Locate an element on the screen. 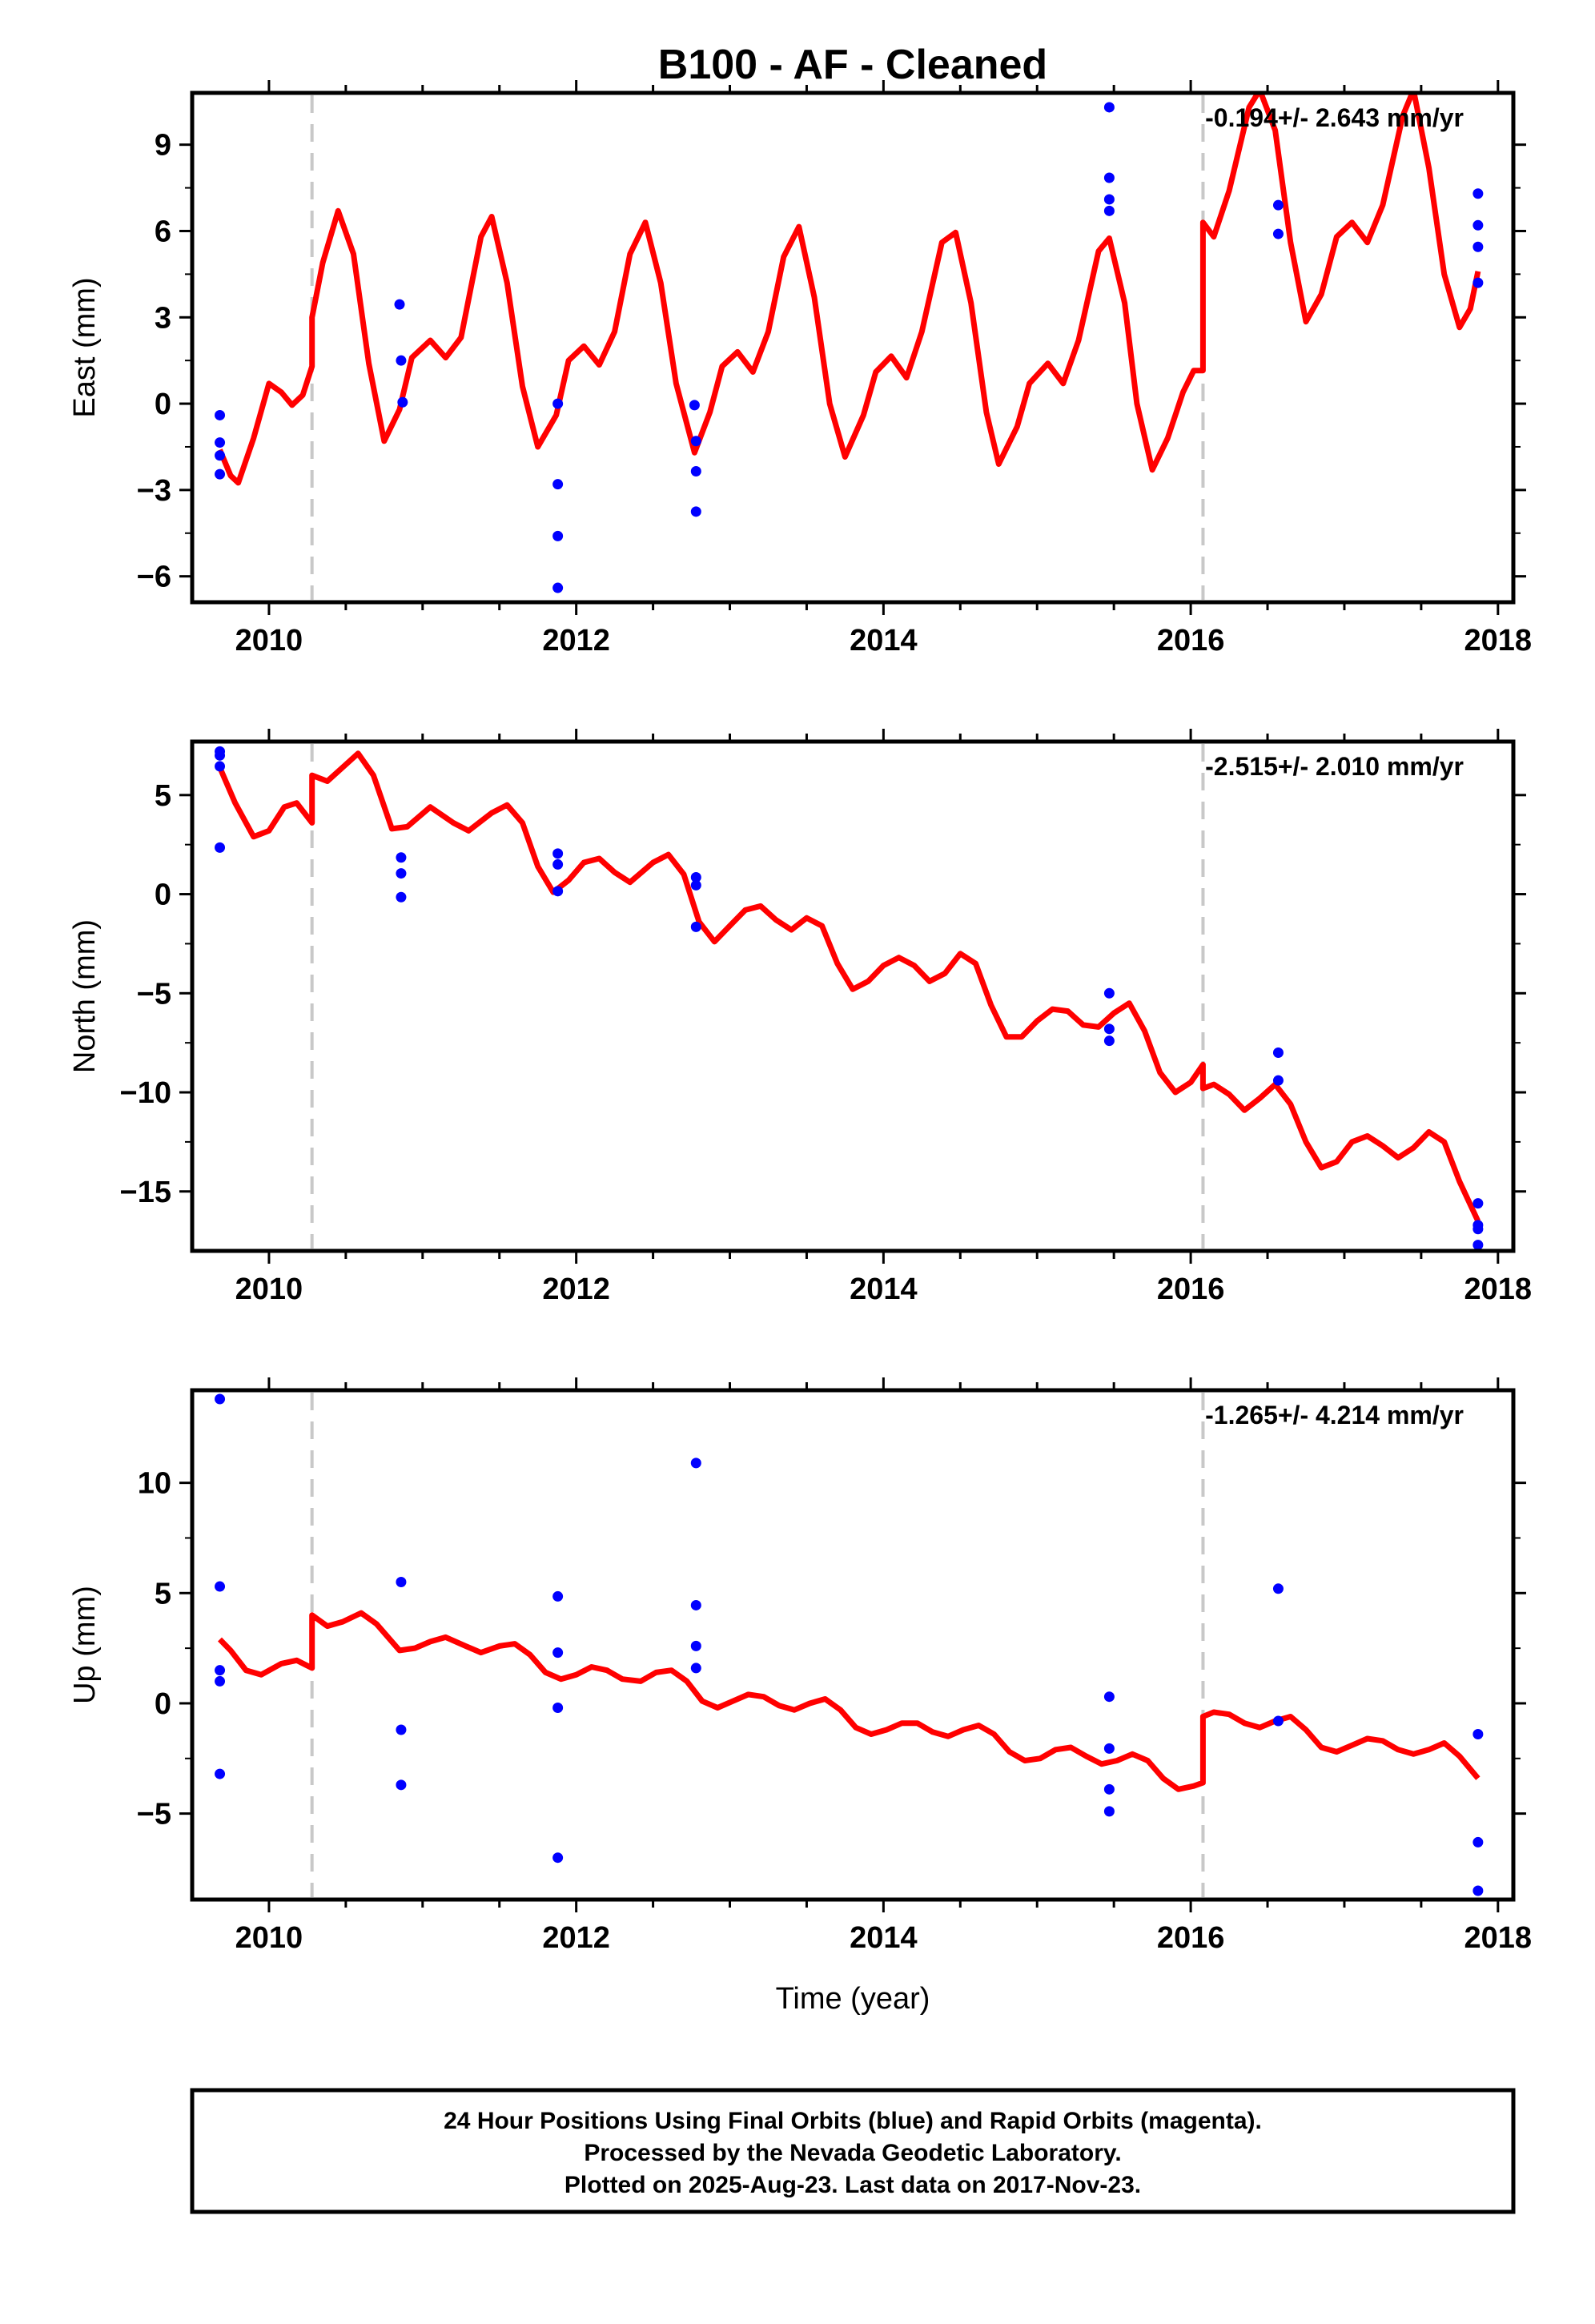  footer-frame is located at coordinates (853, 2151).